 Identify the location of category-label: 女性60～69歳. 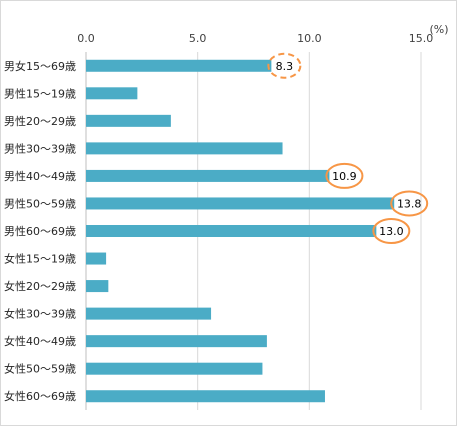
(40, 396).